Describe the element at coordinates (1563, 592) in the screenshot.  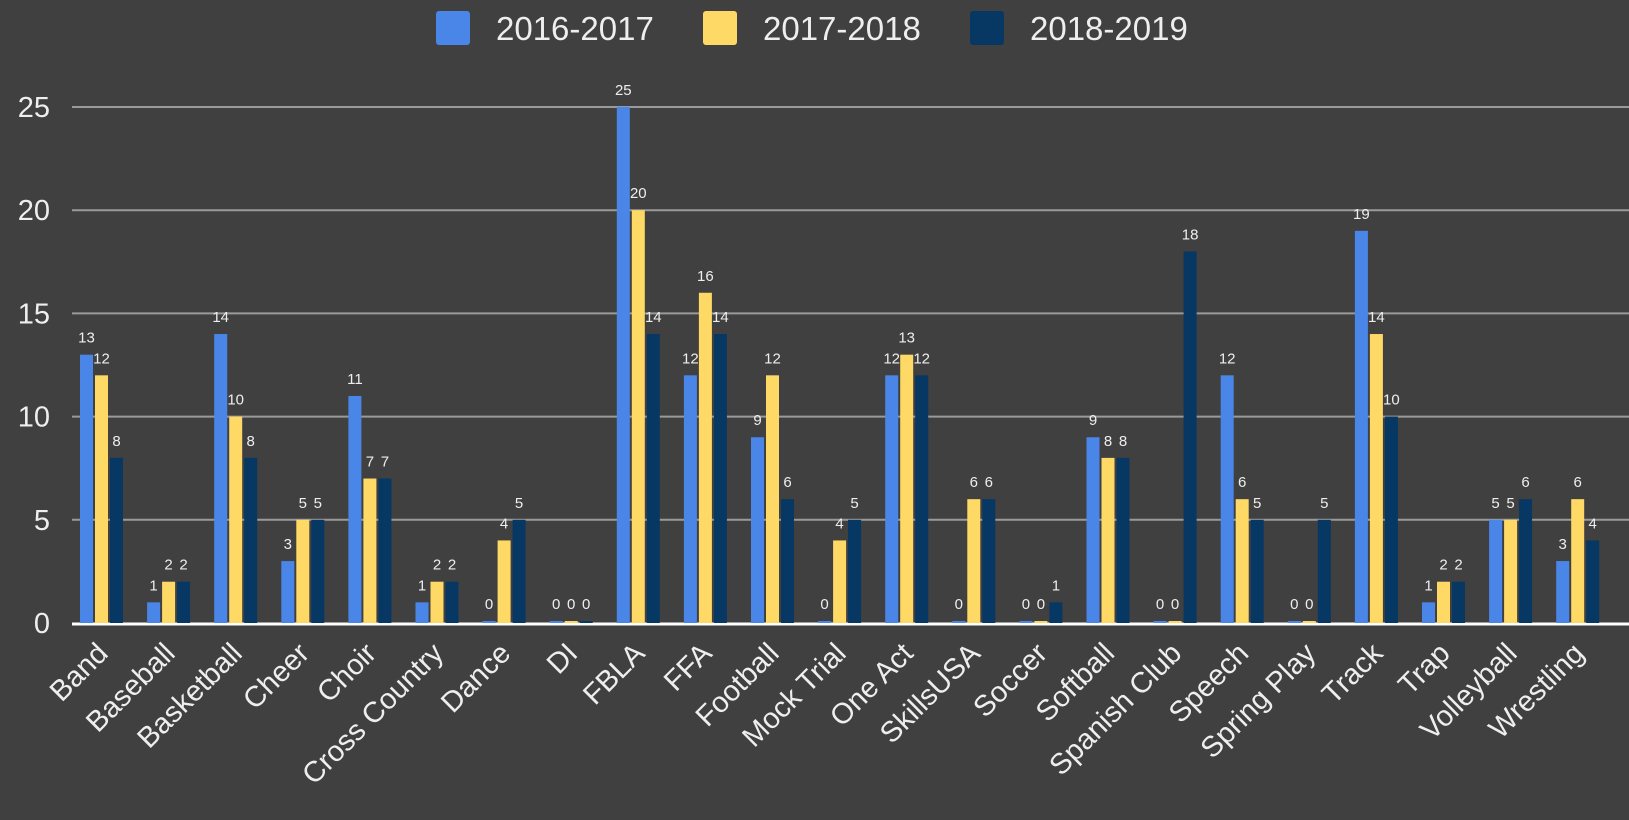
I see `bar-wrestling-2016-2017` at that location.